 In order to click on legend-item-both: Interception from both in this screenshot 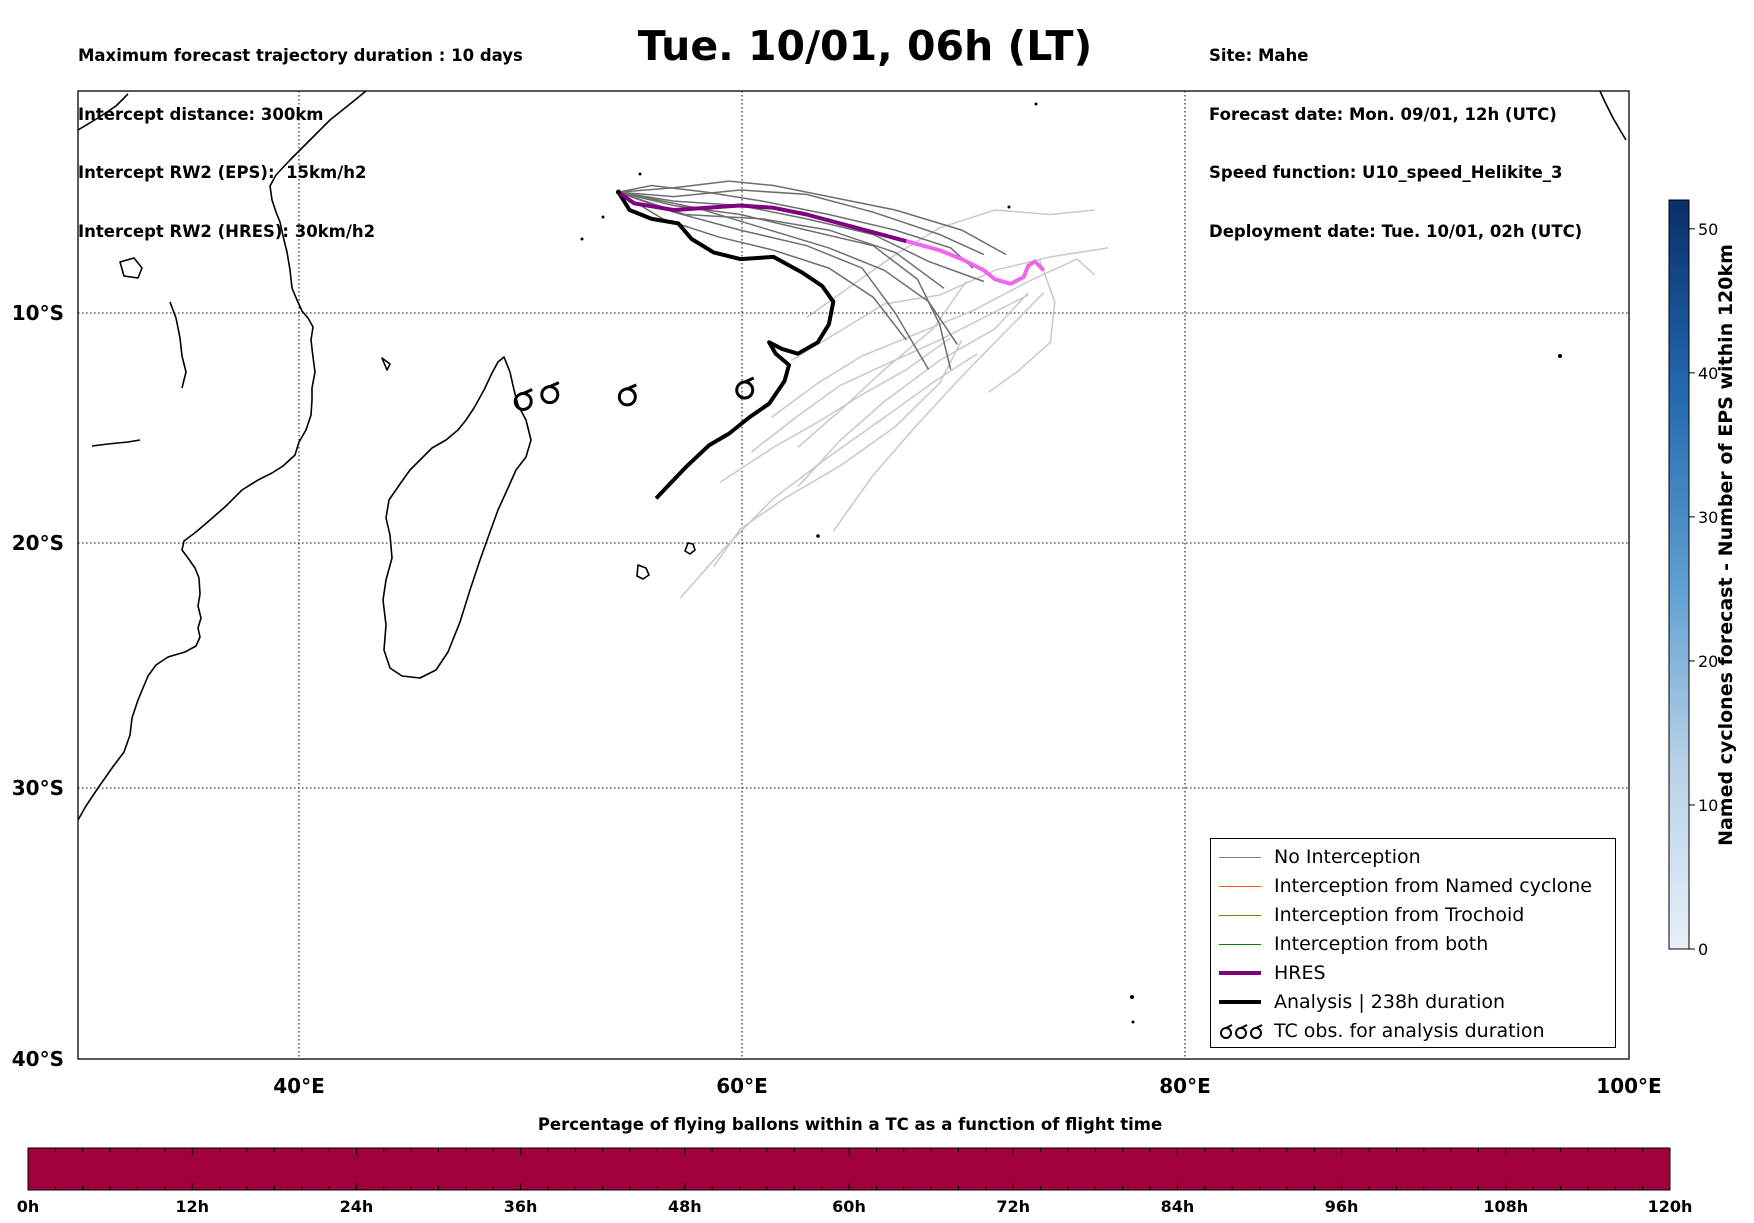, I will do `click(1413, 944)`.